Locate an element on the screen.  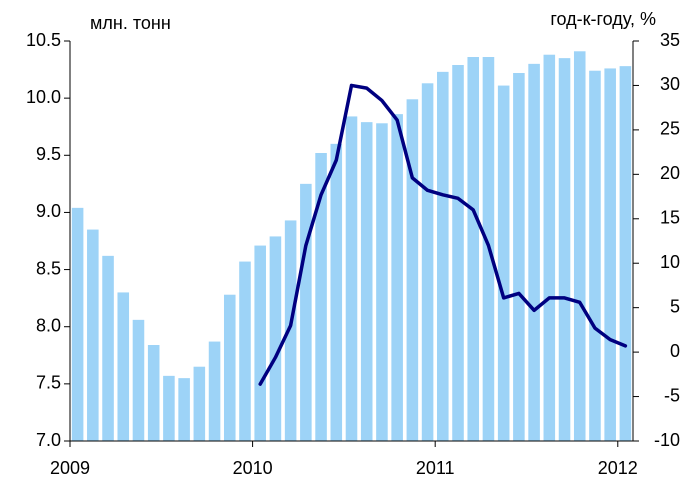
y-tick-label: 8.0 is located at coordinates (48, 325).